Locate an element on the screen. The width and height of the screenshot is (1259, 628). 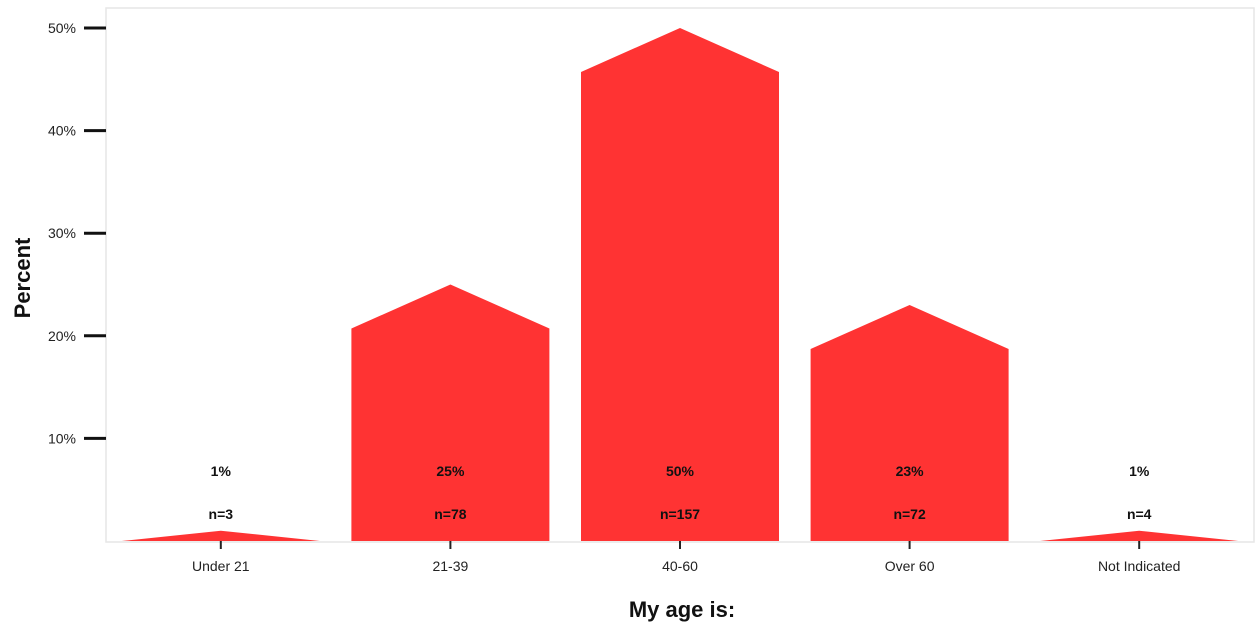
count-label: n=72 is located at coordinates (909, 514).